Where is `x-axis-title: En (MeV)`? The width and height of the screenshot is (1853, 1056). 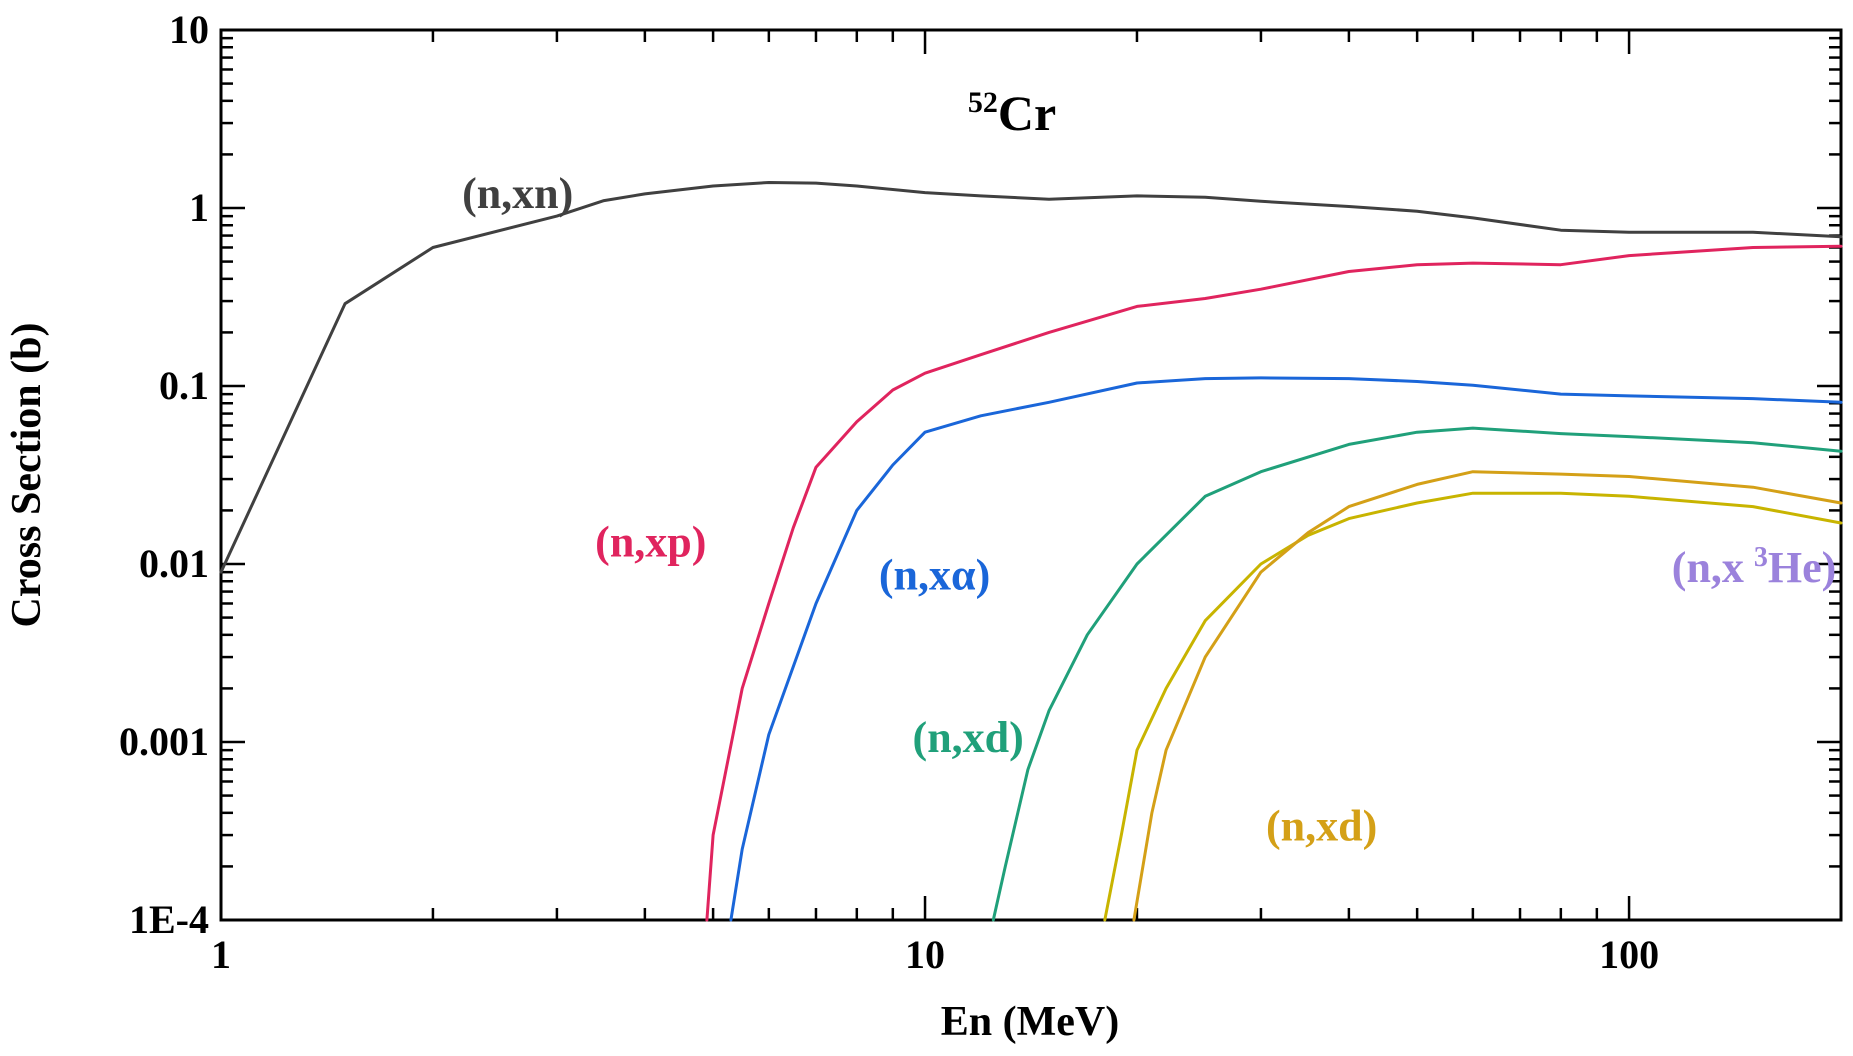 x-axis-title: En (MeV) is located at coordinates (1030, 1022).